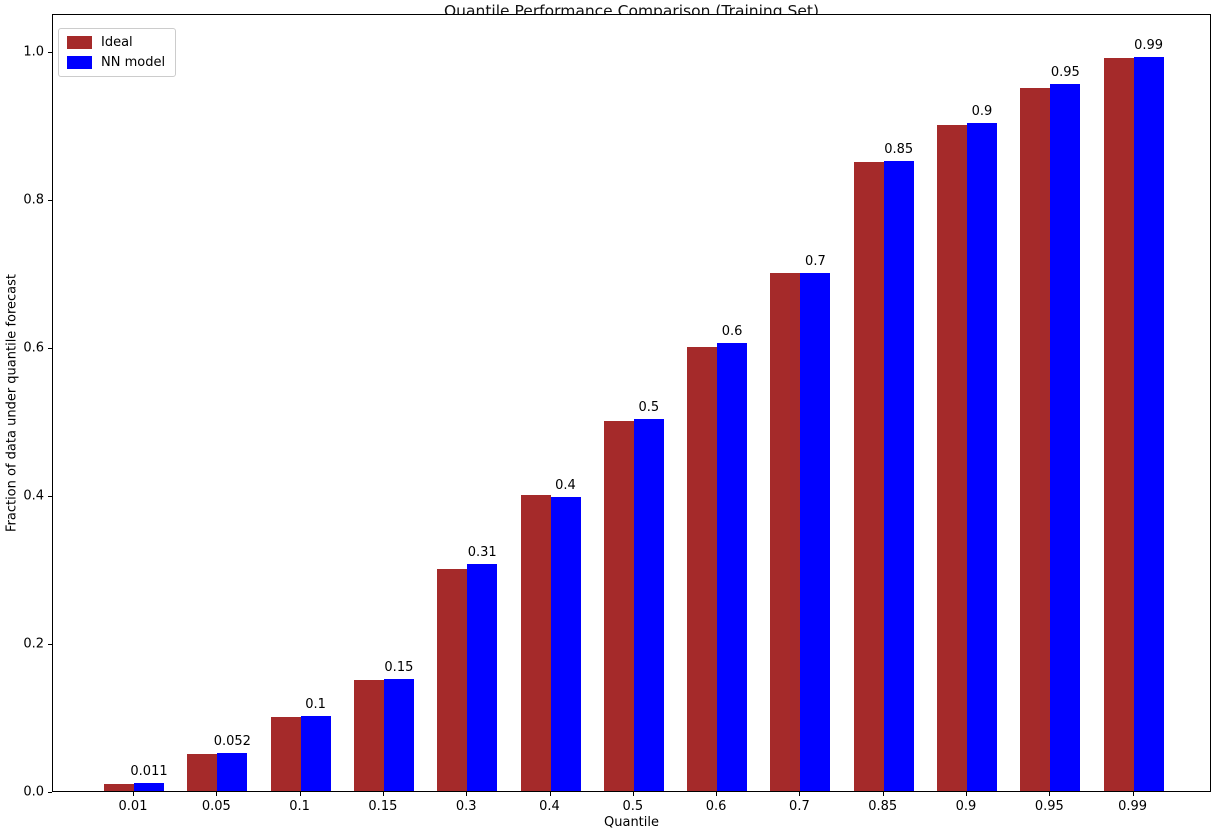 This screenshot has height=835, width=1213. Describe the element at coordinates (815, 262) in the screenshot. I see `bar-value-label-0.7: 0.7` at that location.